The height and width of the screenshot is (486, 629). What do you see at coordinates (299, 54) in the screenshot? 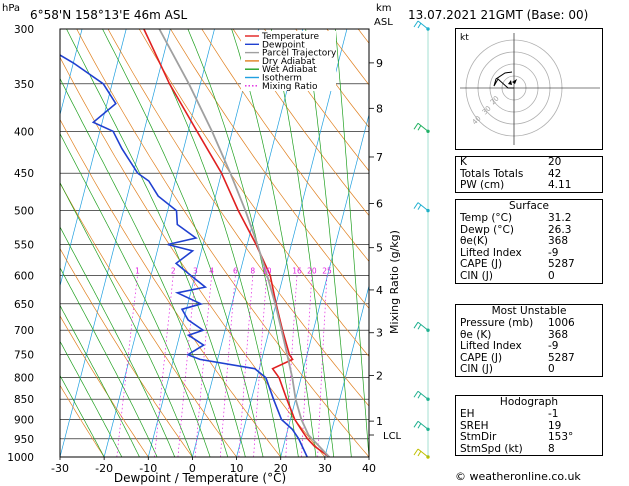
I see `legend-label: Parcel Trajectory` at bounding box center [299, 54].